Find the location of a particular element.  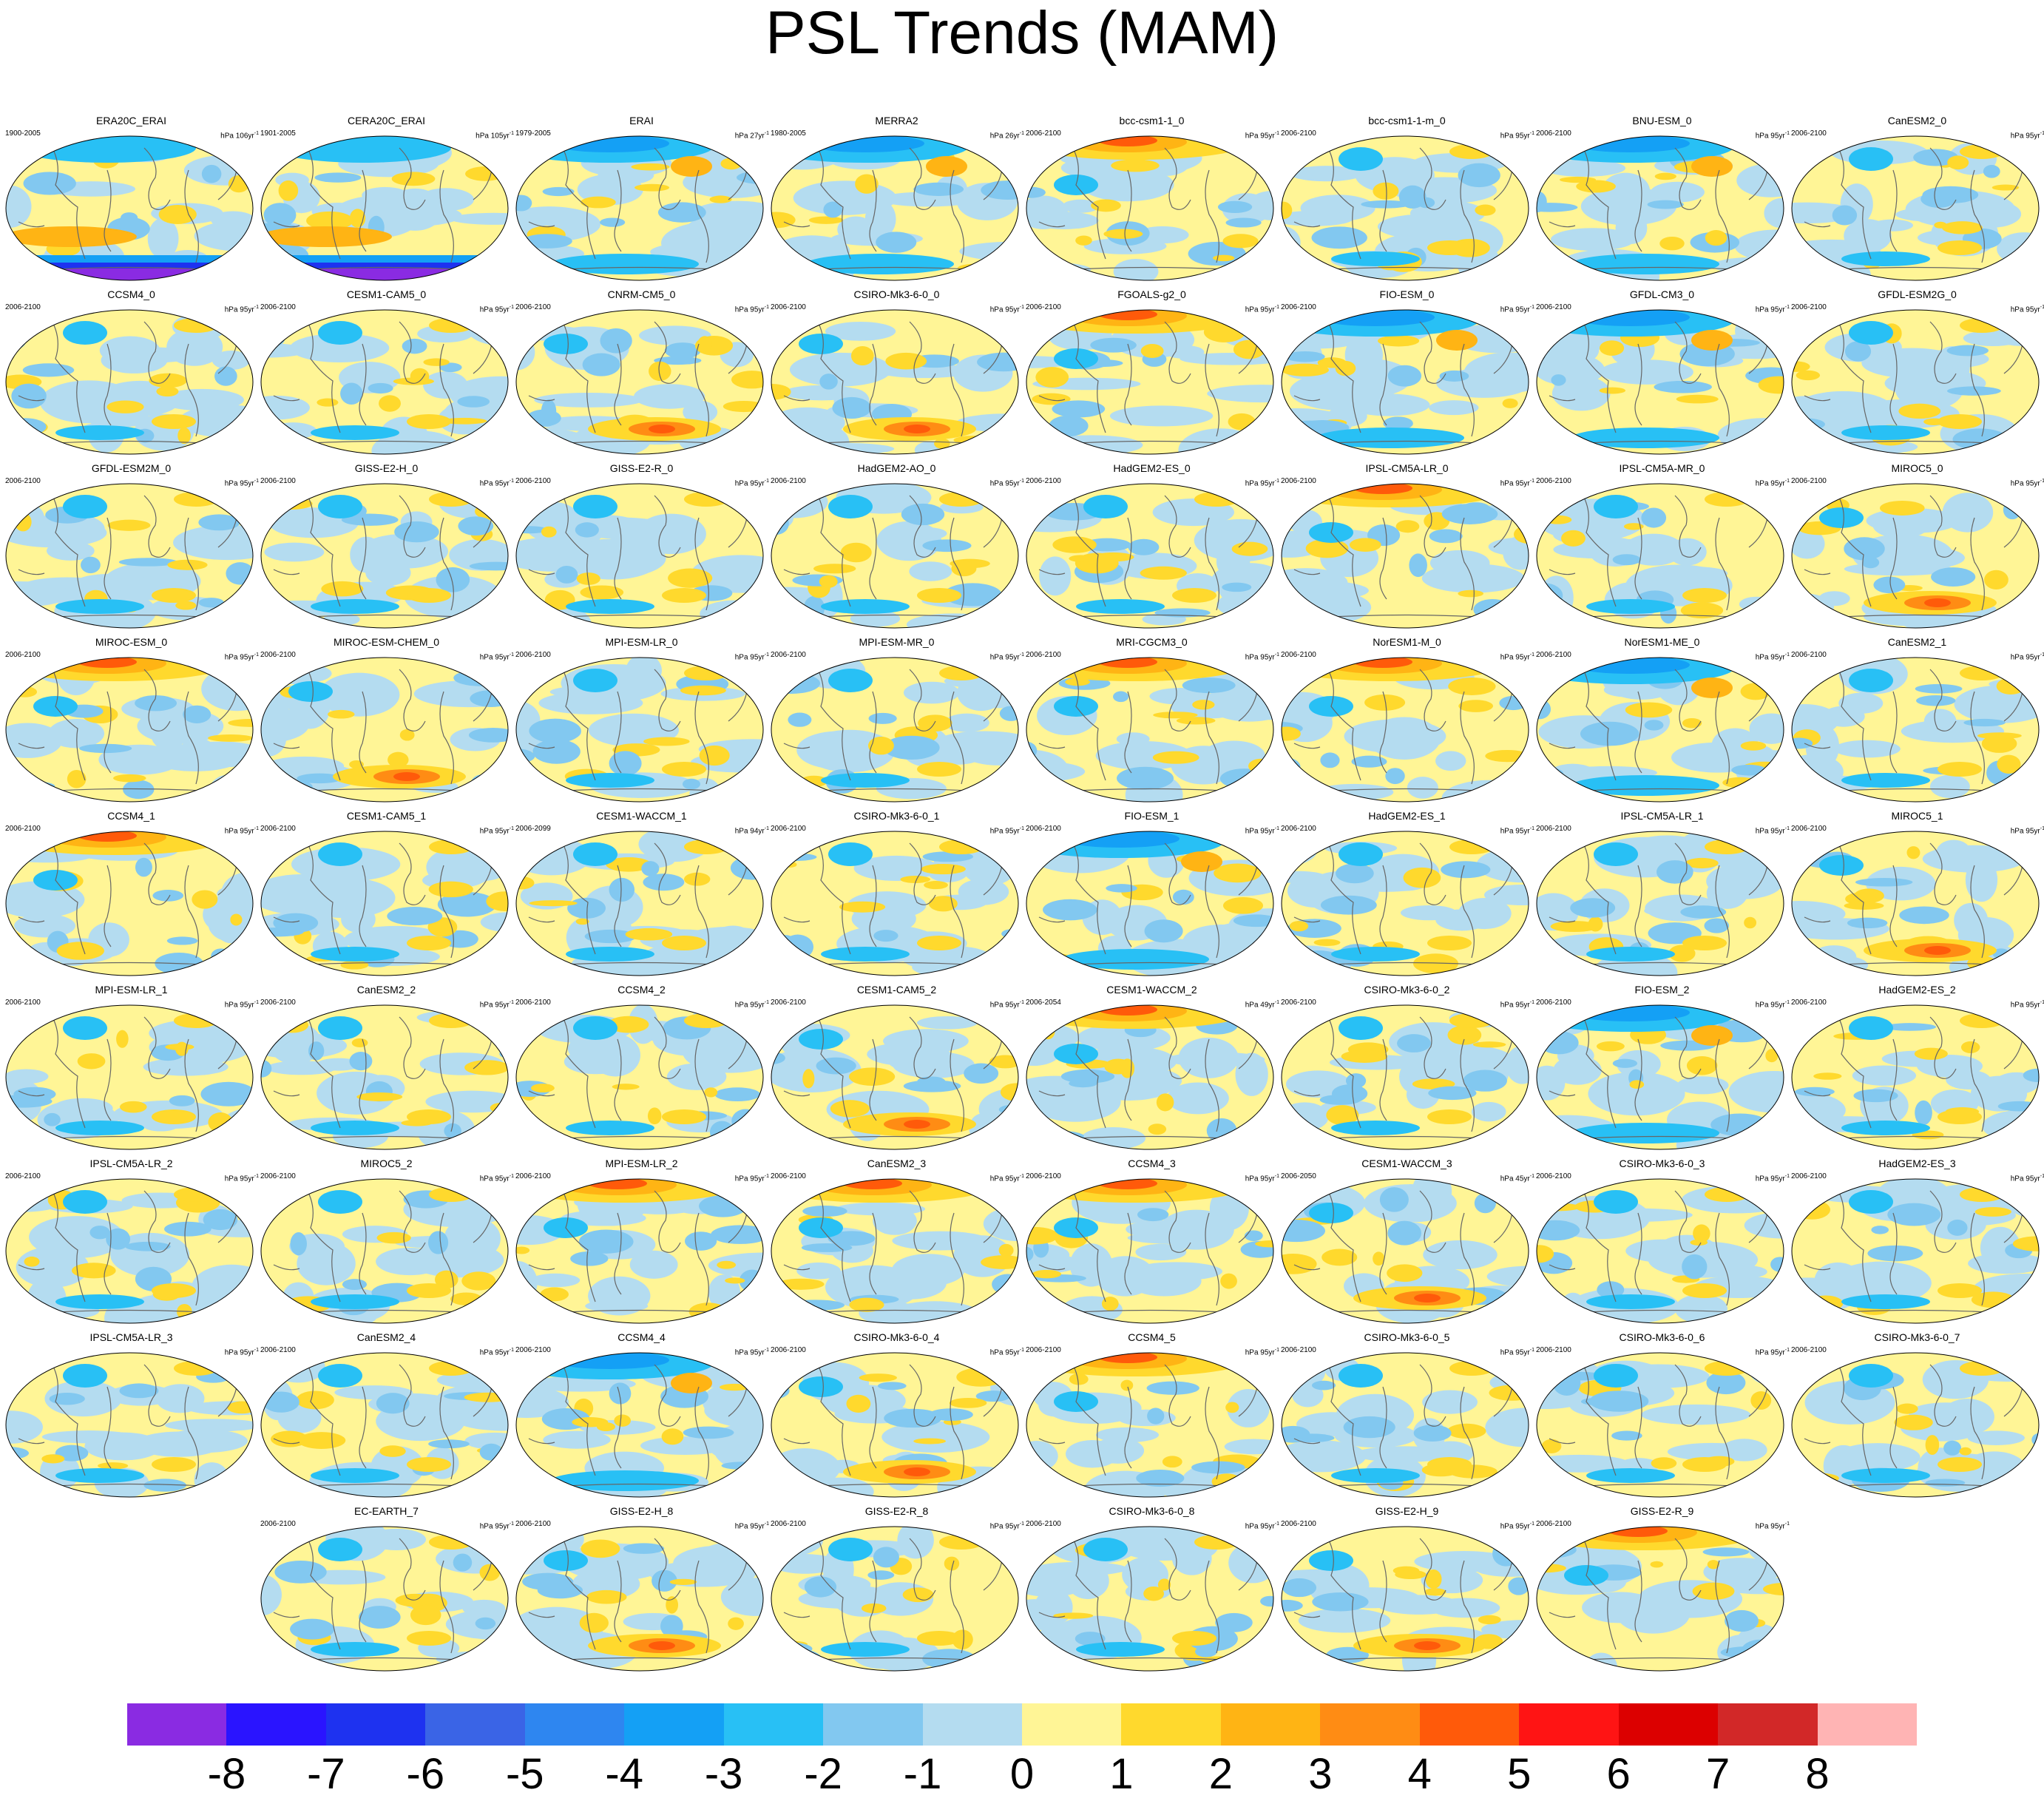

panel-title: CESM1-CAM5_2 is located at coordinates (897, 990).